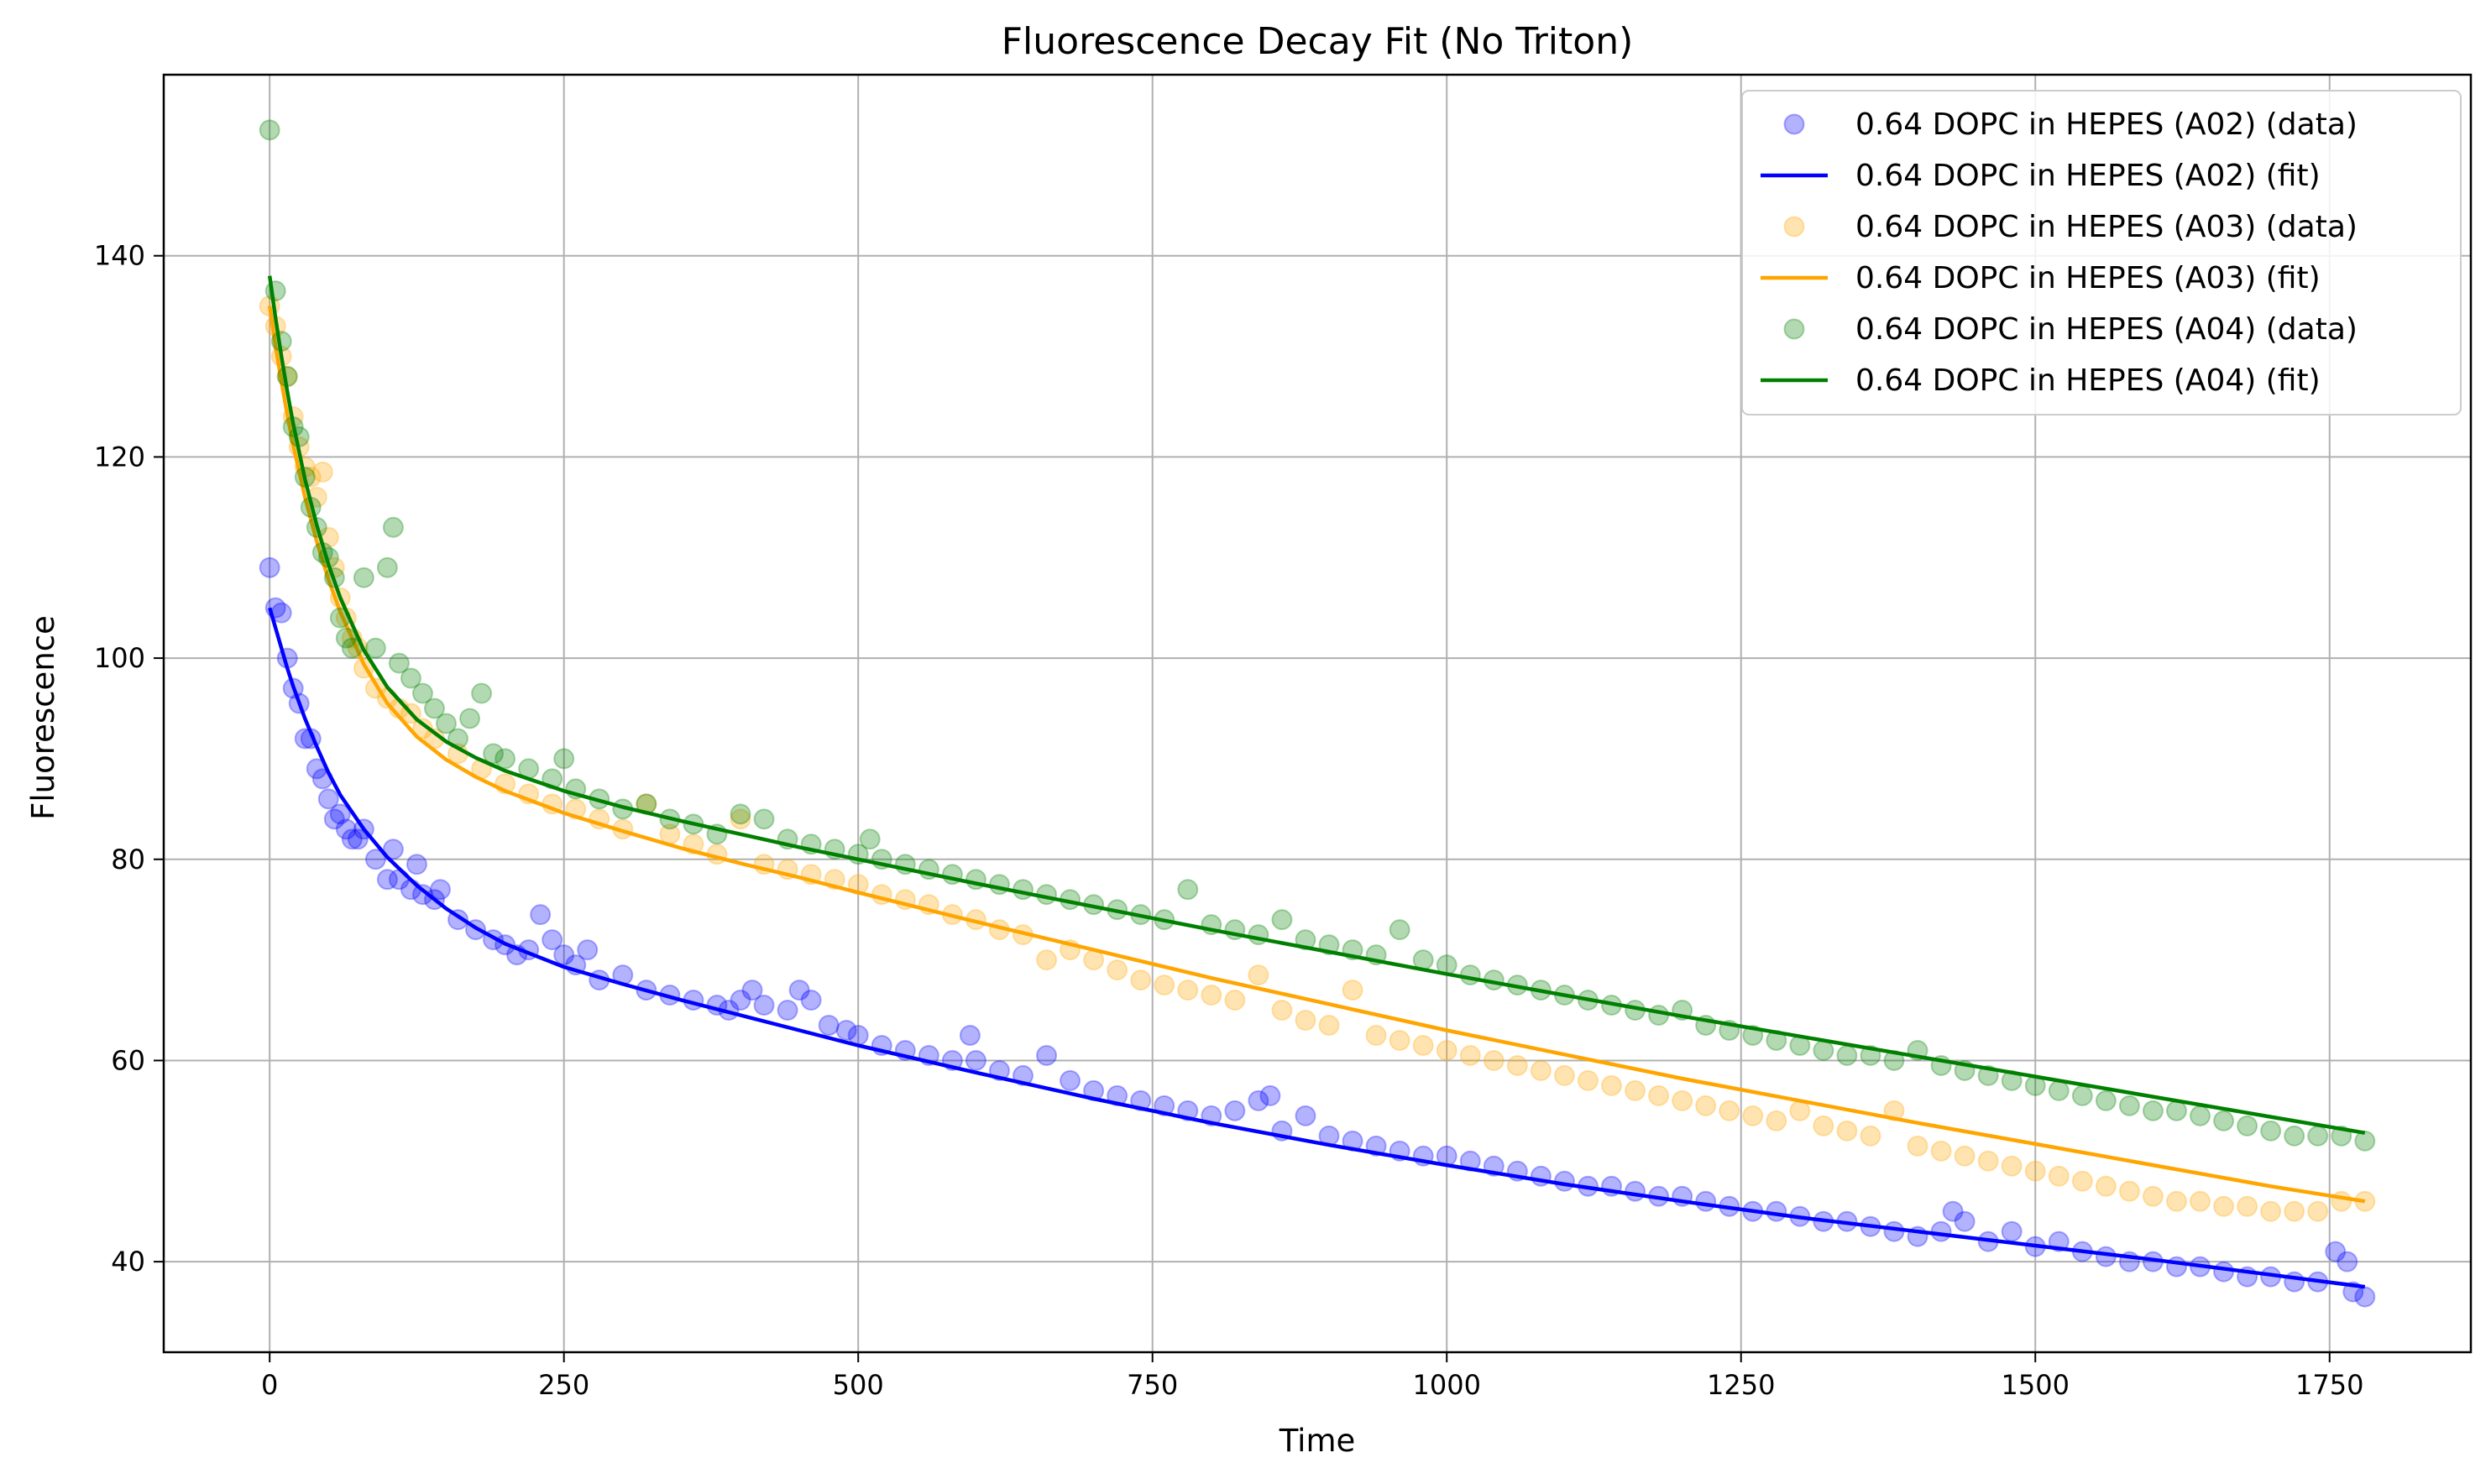 The height and width of the screenshot is (1484, 2491). What do you see at coordinates (120, 658) in the screenshot?
I see `y-tick-label: 100` at bounding box center [120, 658].